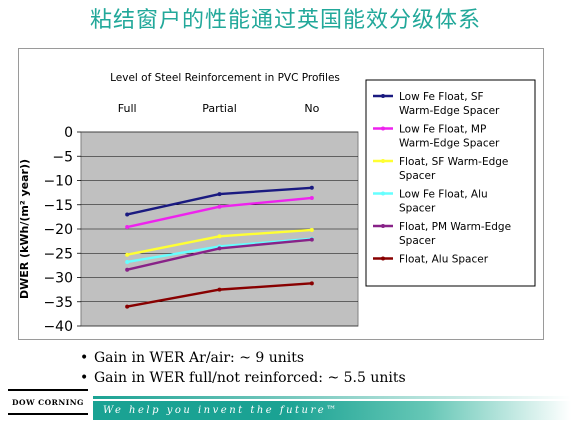  I want to click on legend-label: Float, SF Warm-Edge Spacer, so click(453, 169).